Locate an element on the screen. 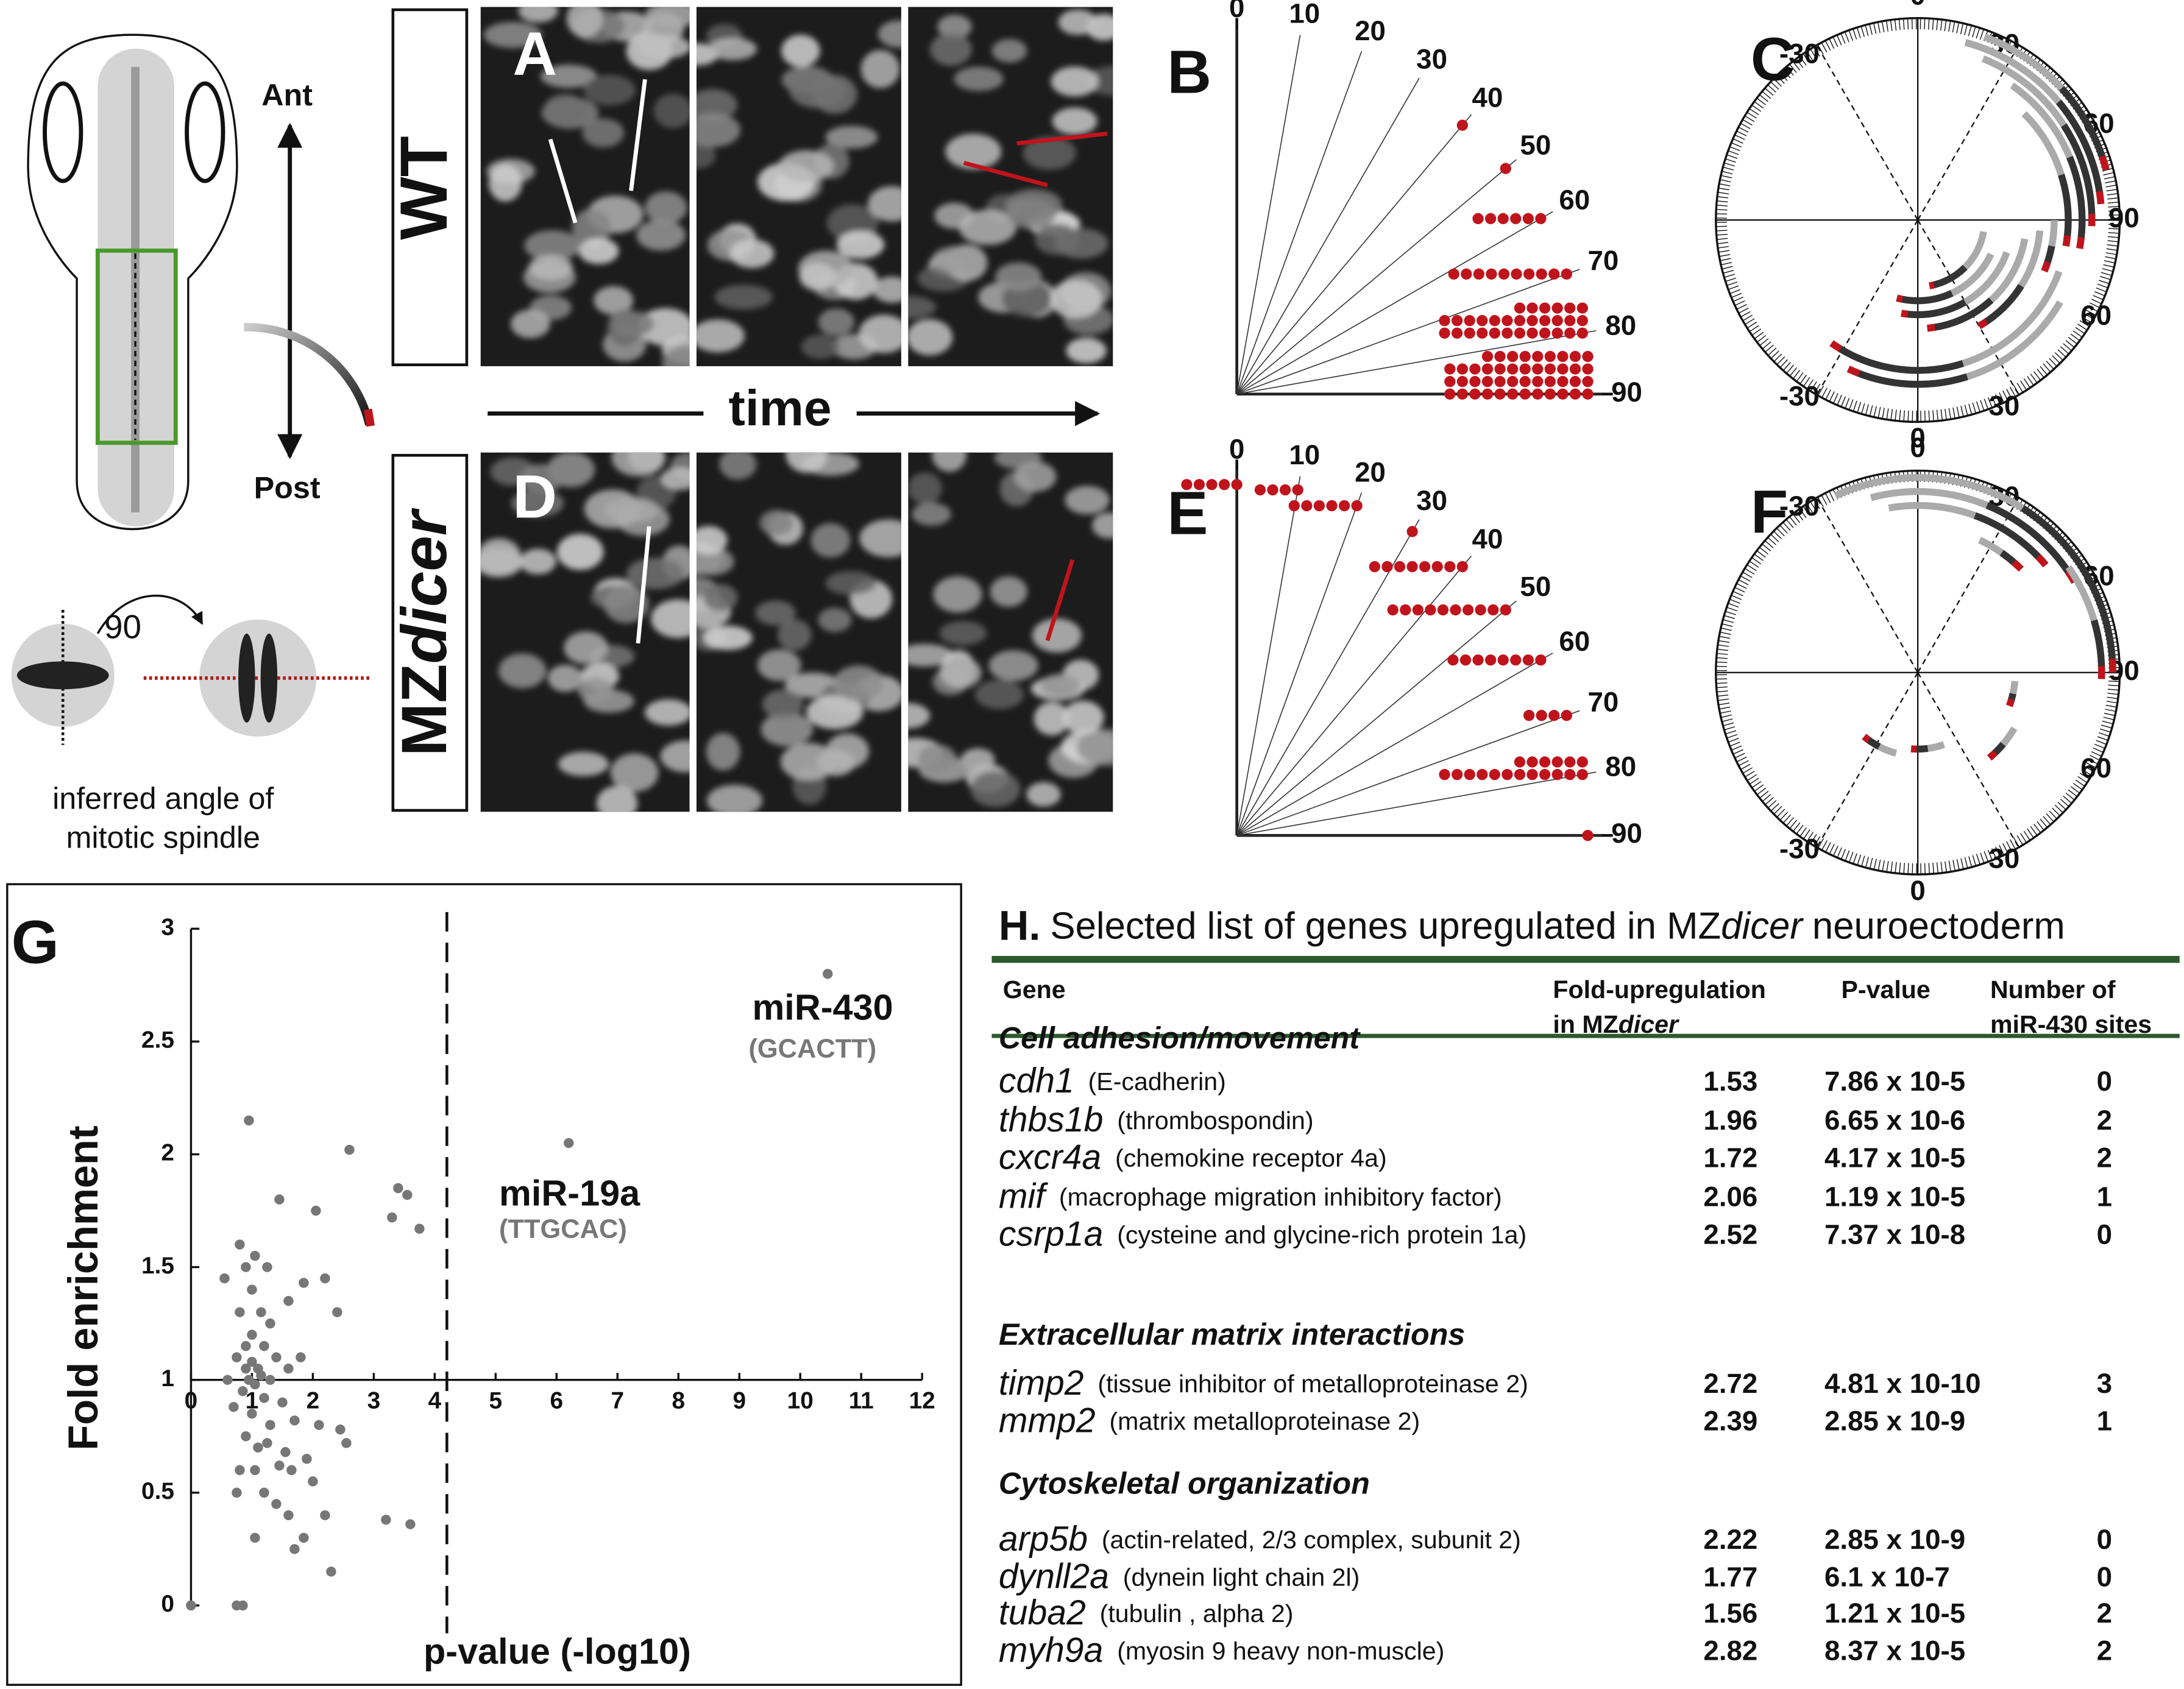 The image size is (2184, 1689). header: Gene is located at coordinates (1034, 990).